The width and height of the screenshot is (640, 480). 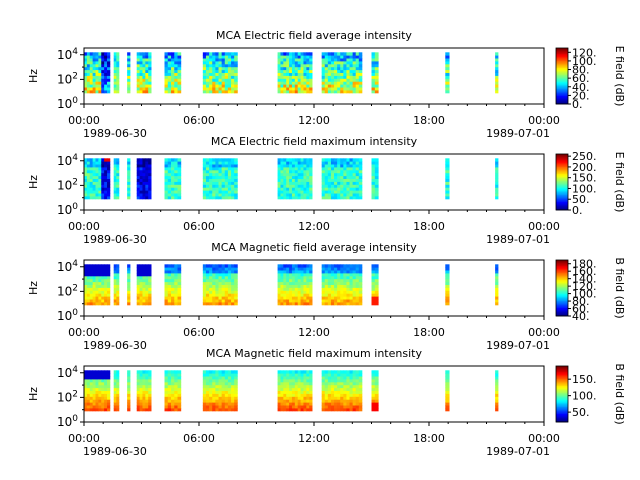 I want to click on chart-title: MCA Magnetic field maximum intensity, so click(x=314, y=353).